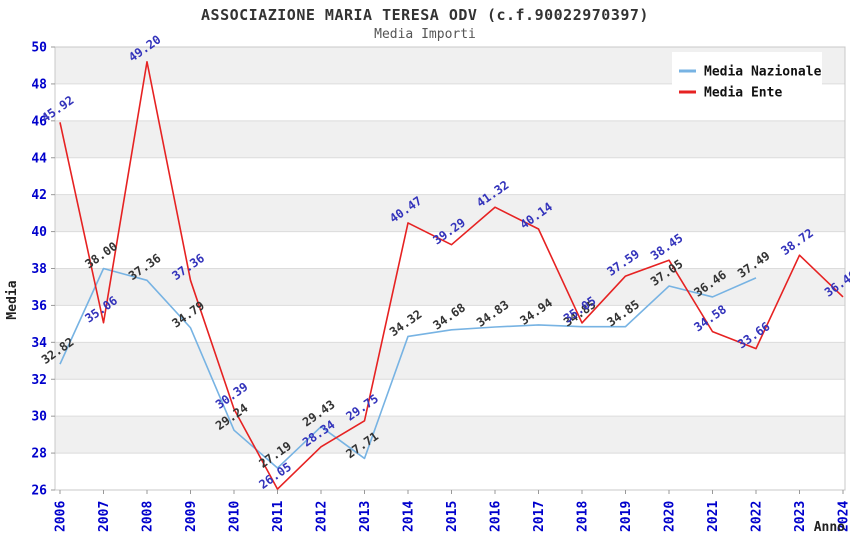 The width and height of the screenshot is (850, 550). I want to click on x-tick-label: 2012, so click(322, 516).